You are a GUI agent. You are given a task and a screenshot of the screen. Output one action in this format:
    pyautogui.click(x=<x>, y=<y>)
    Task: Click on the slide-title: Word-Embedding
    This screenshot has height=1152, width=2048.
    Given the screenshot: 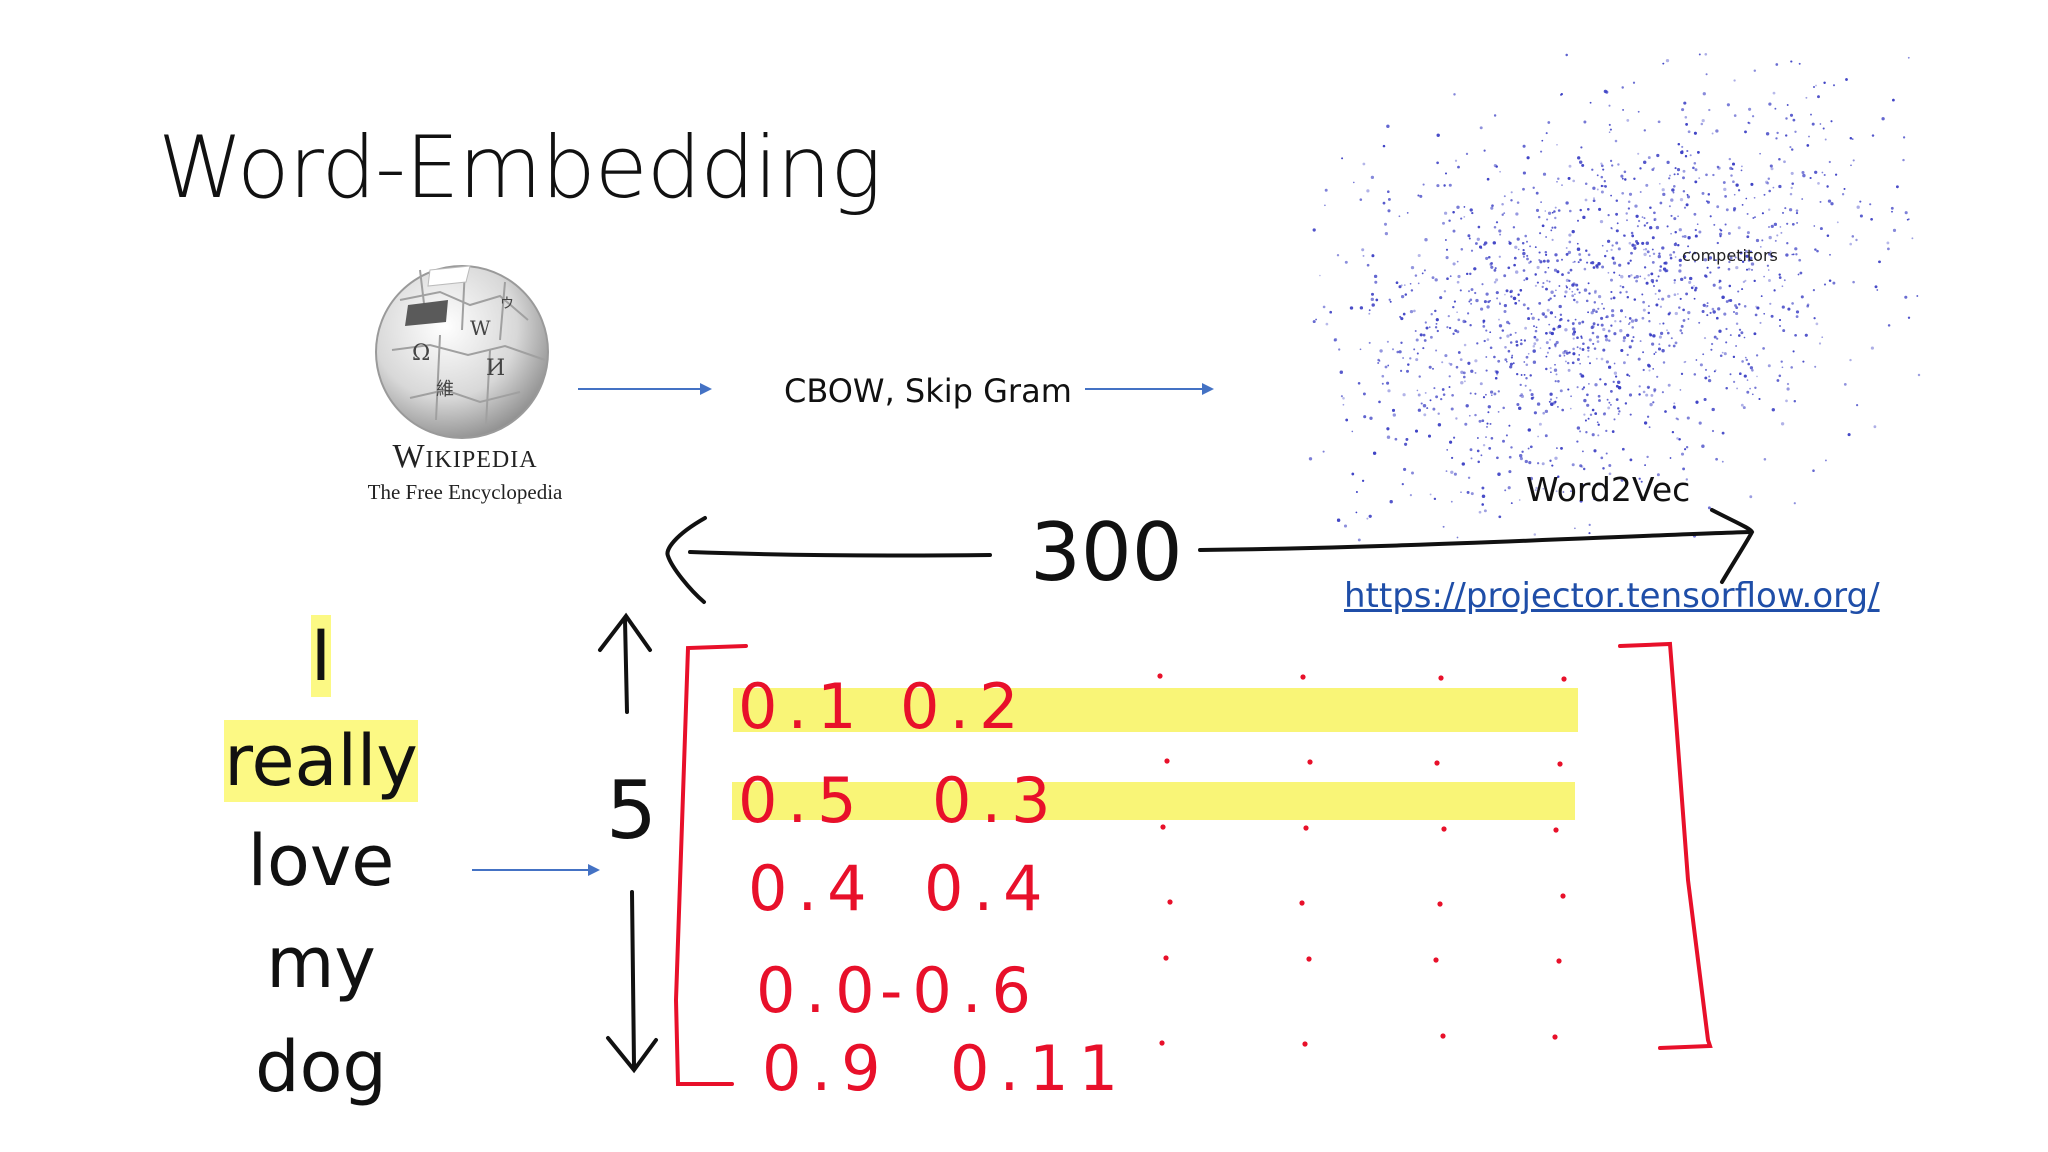 What is the action you would take?
    pyautogui.click(x=520, y=168)
    